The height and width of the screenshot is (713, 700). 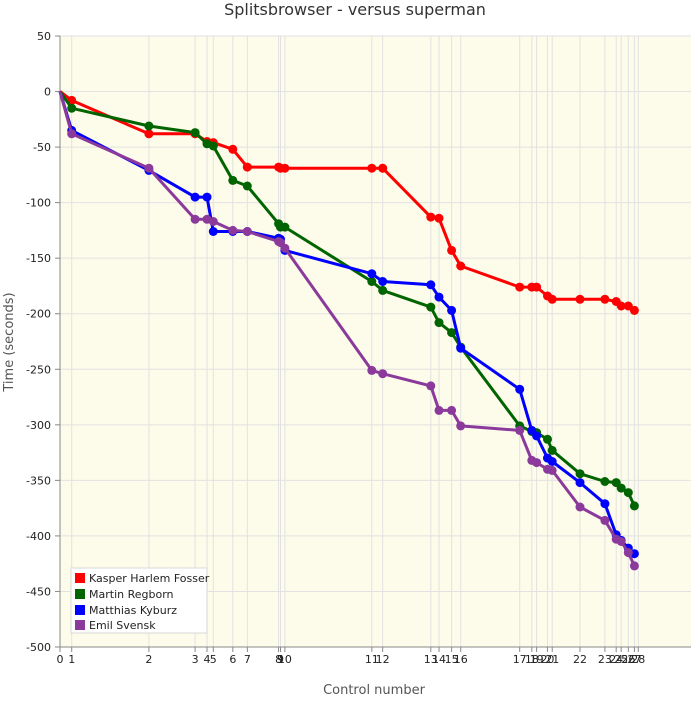 I want to click on x-tick-label: 5, so click(x=213, y=659).